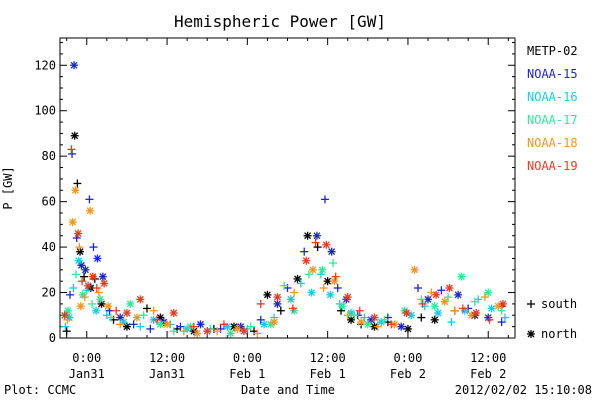  I want to click on legend-entry: NOAA-17, so click(552, 120).